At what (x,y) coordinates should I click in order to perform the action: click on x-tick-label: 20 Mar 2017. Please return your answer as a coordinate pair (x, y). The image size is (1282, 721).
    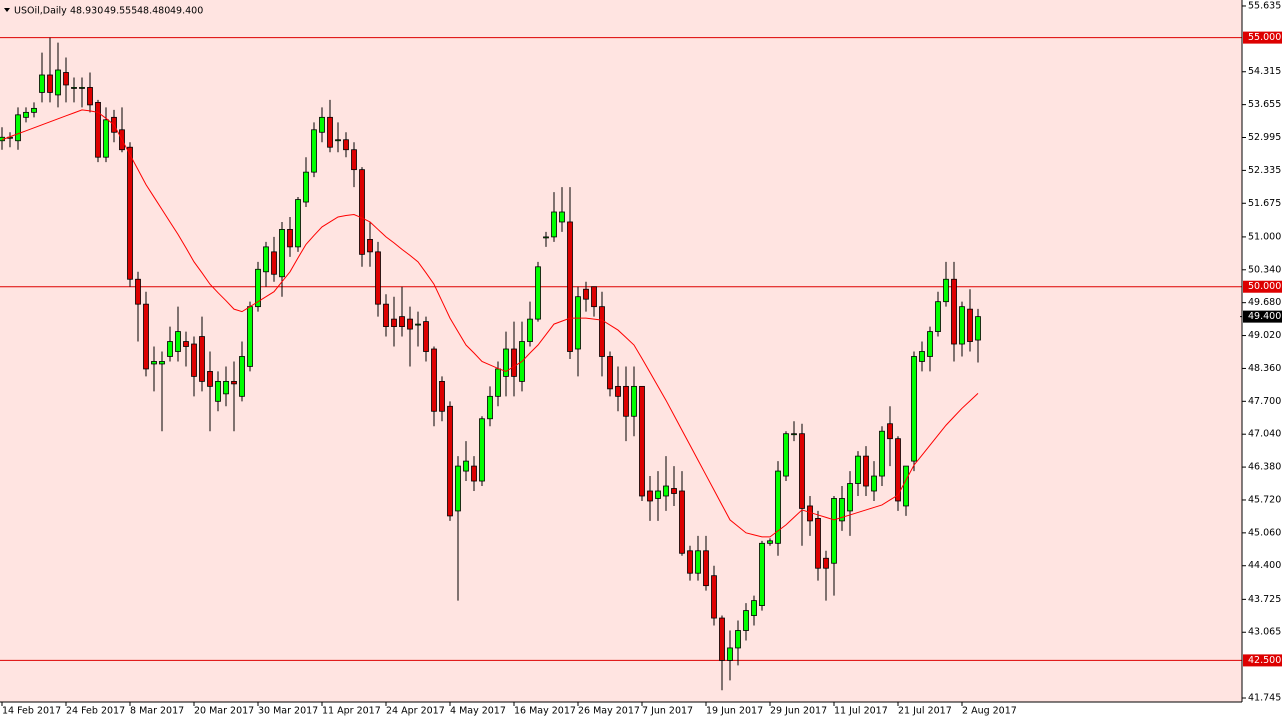
    Looking at the image, I should click on (224, 711).